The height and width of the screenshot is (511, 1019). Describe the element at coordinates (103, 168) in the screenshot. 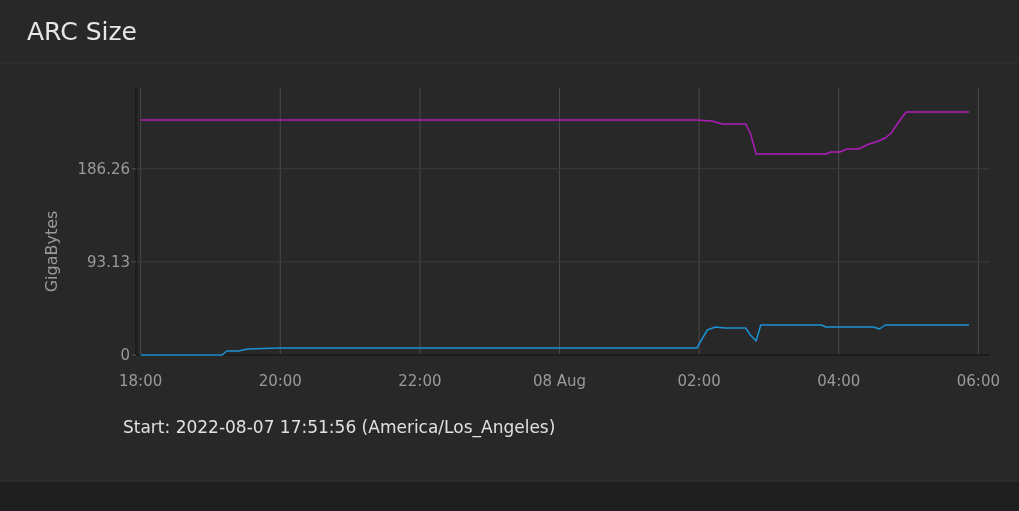

I see `y-tick-label: 186.26` at that location.